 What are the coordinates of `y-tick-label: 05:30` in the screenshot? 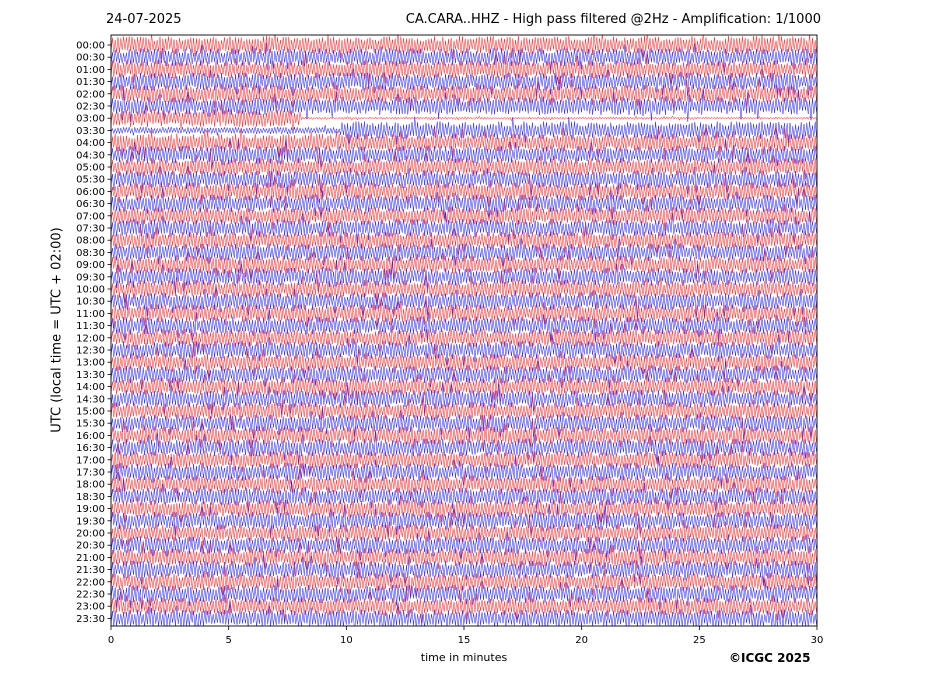 It's located at (90, 180).